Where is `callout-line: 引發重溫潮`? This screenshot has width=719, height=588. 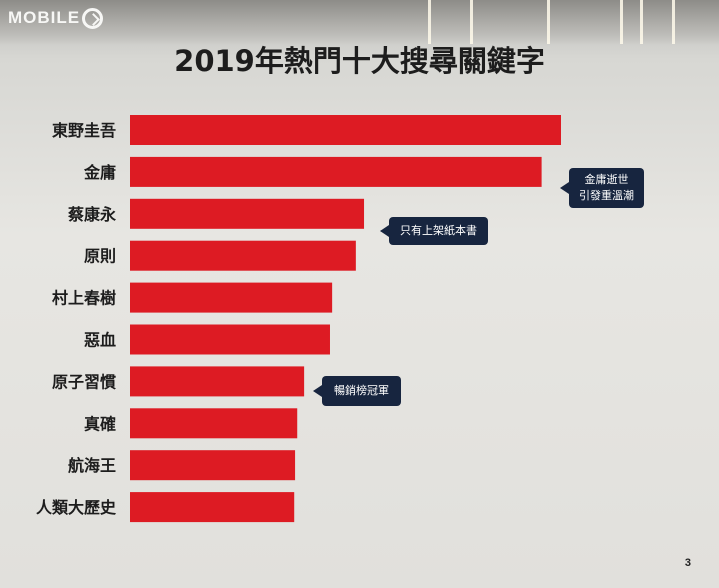
callout-line: 引發重溫潮 is located at coordinates (606, 195).